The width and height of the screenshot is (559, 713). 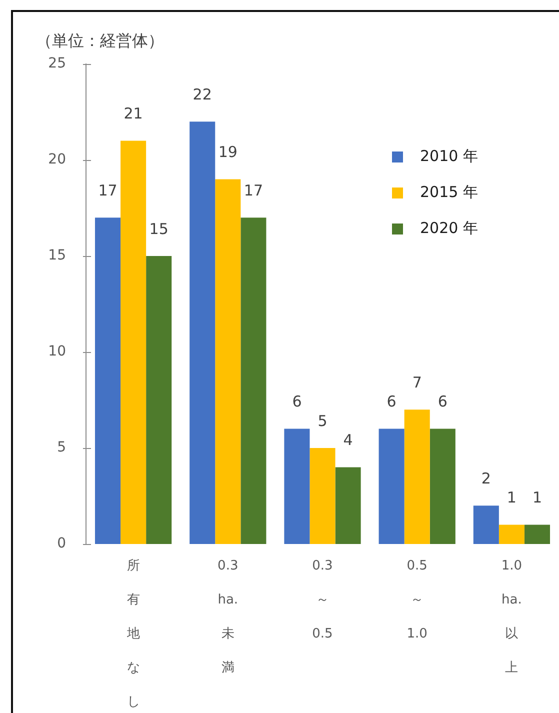 I want to click on category-label: 所有地なし, so click(x=133, y=634).